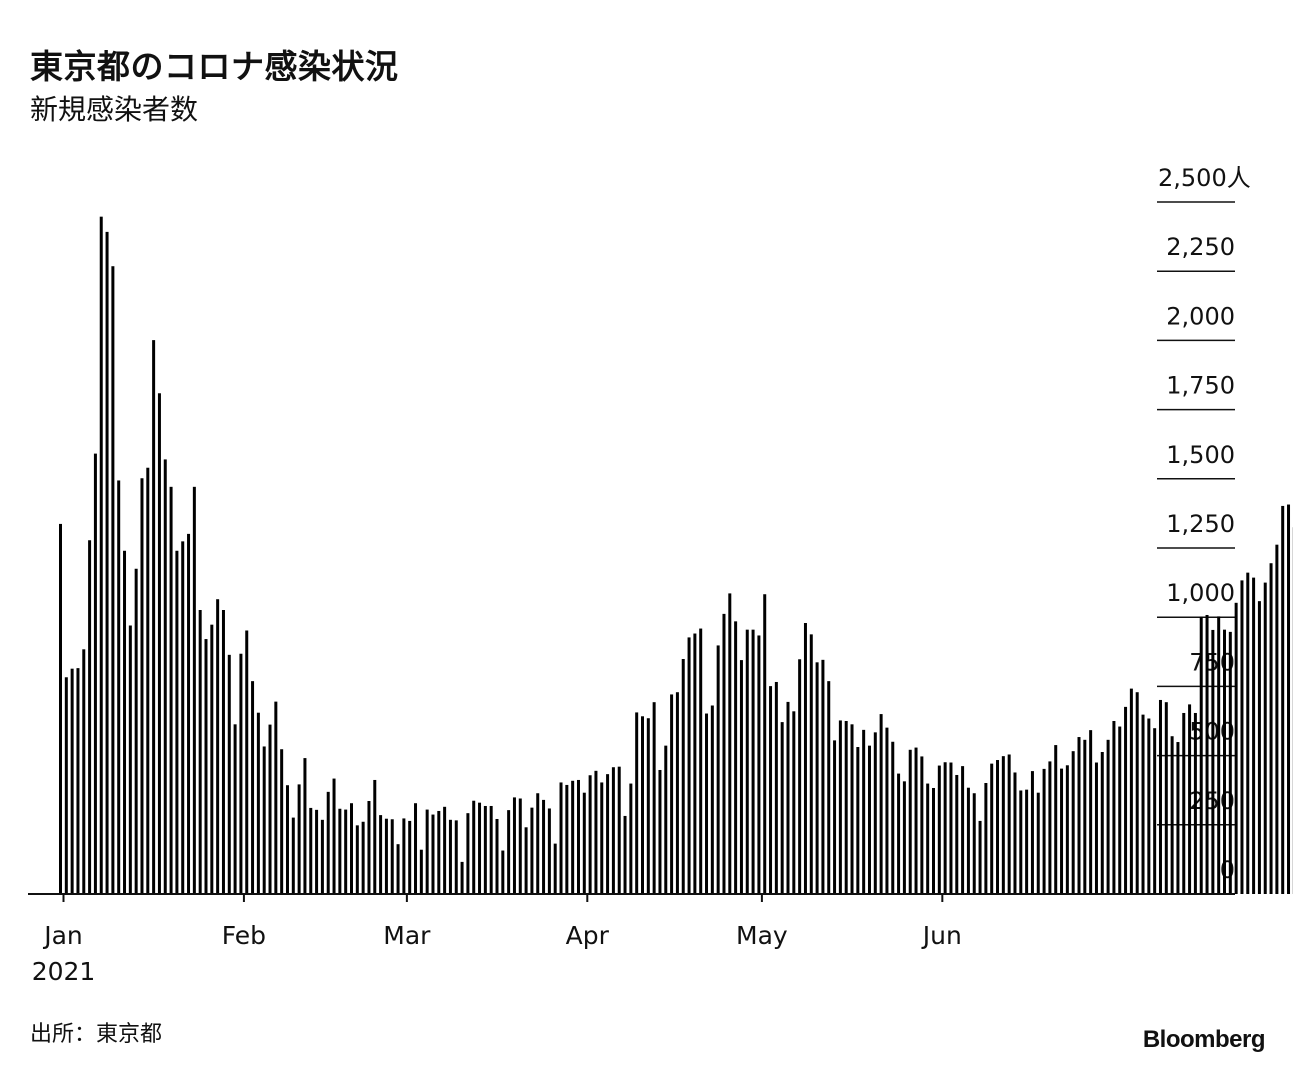 This screenshot has height=1070, width=1293. Describe the element at coordinates (1227, 870) in the screenshot. I see `y-tick-label: 0` at that location.